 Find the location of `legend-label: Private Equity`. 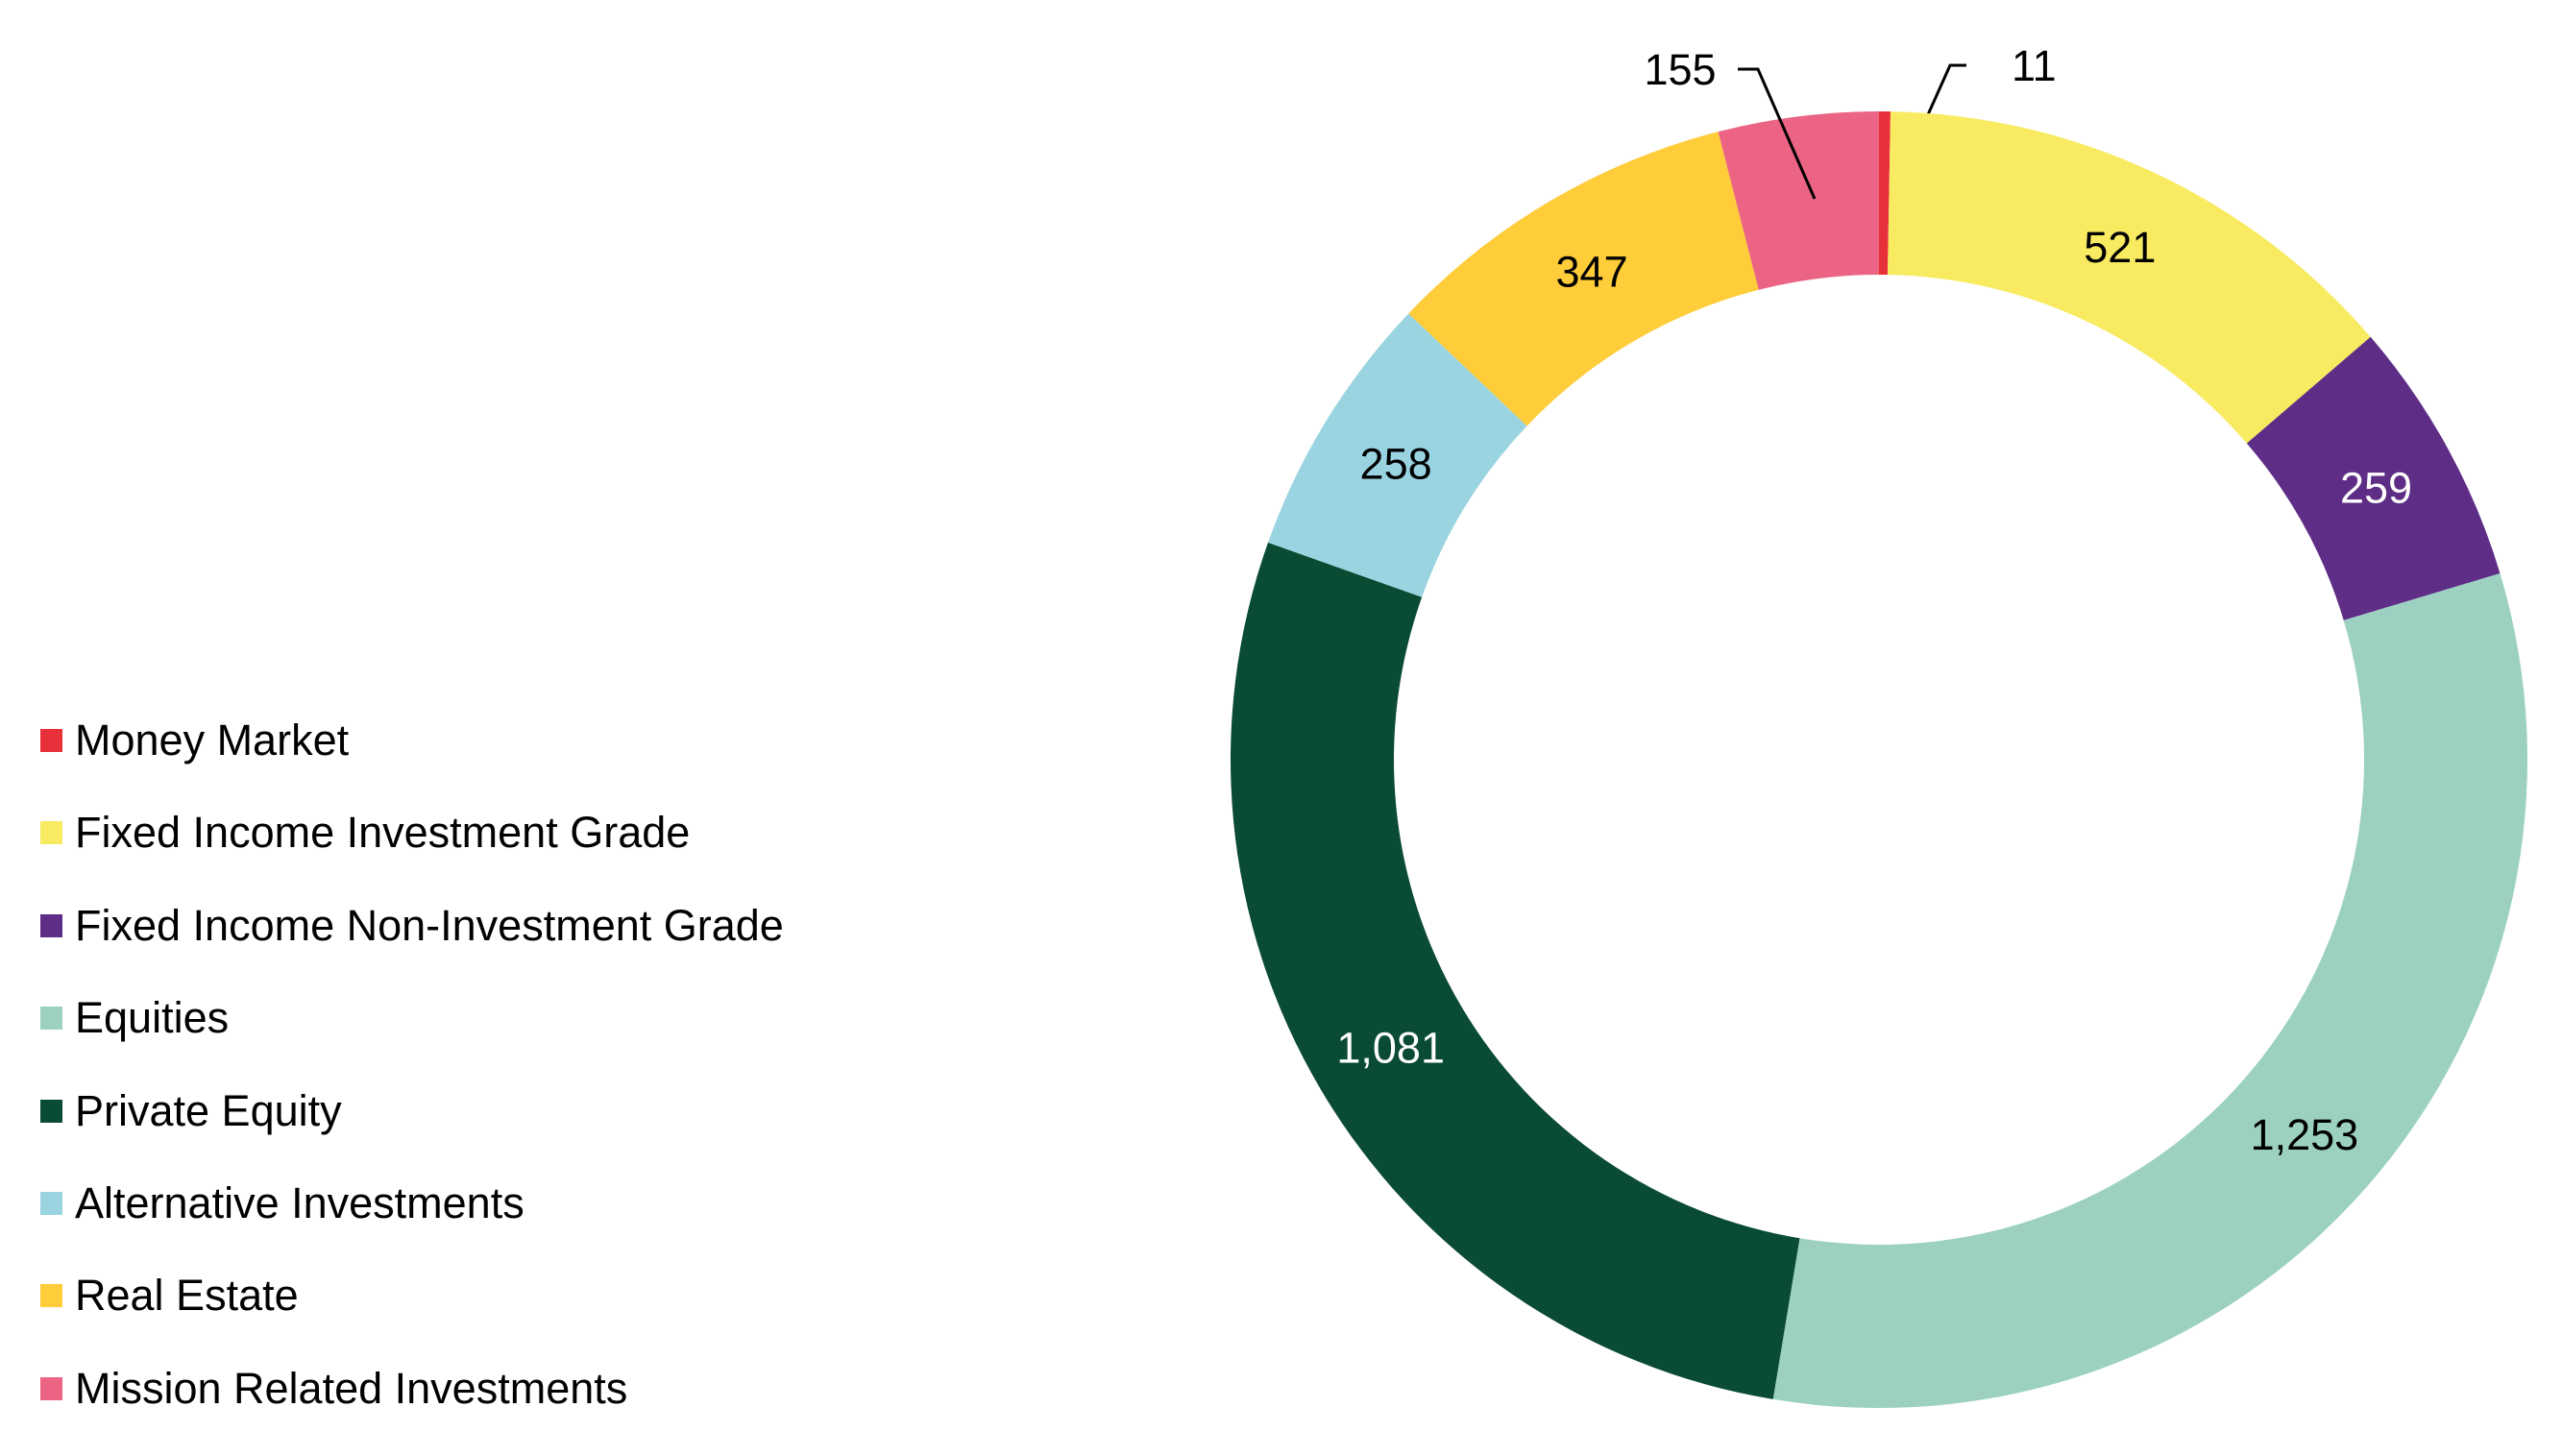

legend-label: Private Equity is located at coordinates (208, 1110).